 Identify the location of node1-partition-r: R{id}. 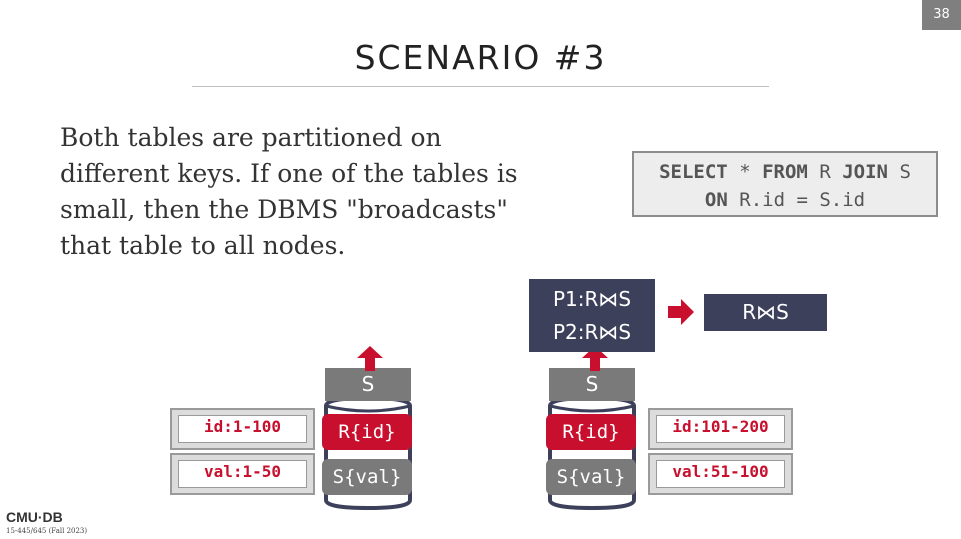
(367, 432).